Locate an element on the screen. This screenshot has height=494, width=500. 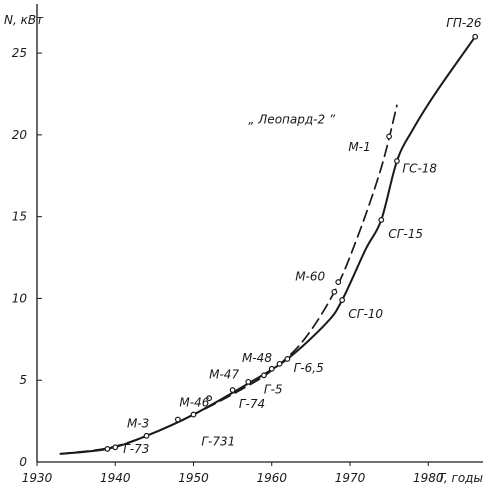
y-tick-label: 5 is located at coordinates (23, 380).